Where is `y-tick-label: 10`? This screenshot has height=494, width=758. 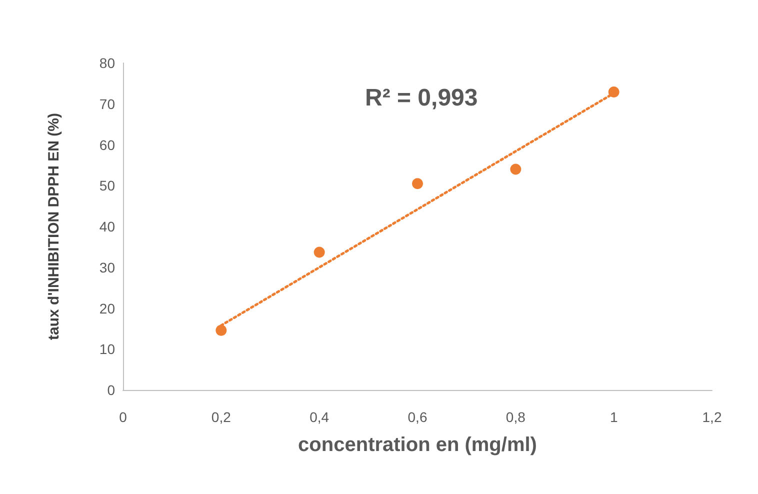
y-tick-label: 10 is located at coordinates (107, 349).